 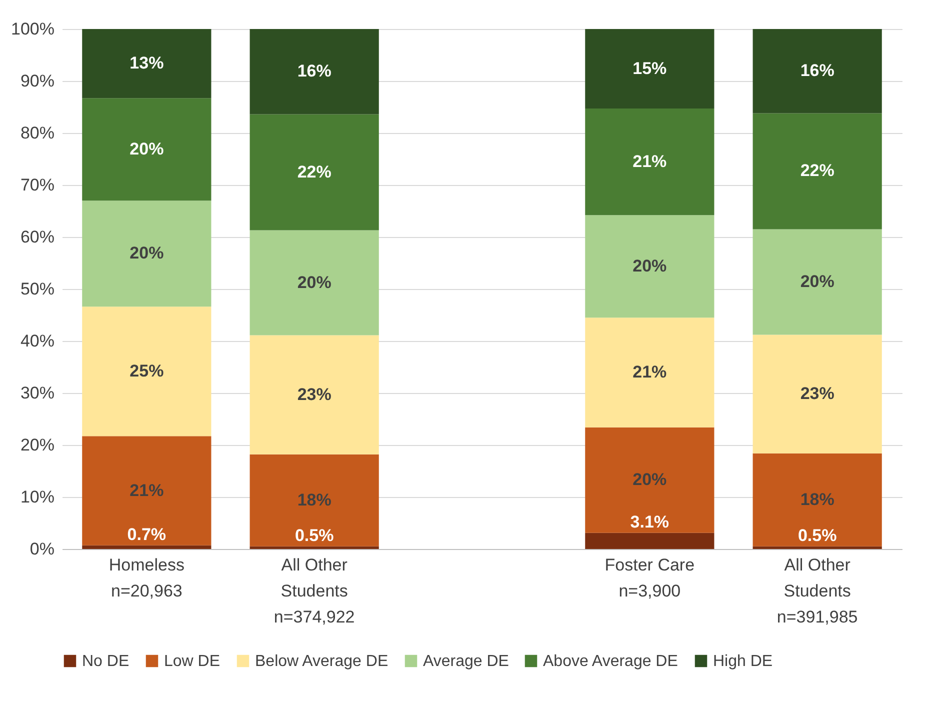 What do you see at coordinates (146, 534) in the screenshot?
I see `data-label: 0.7%` at bounding box center [146, 534].